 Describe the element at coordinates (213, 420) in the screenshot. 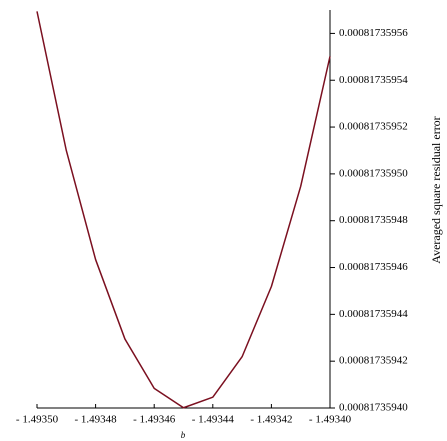

I see `x-tick-label: - 1.49344` at that location.